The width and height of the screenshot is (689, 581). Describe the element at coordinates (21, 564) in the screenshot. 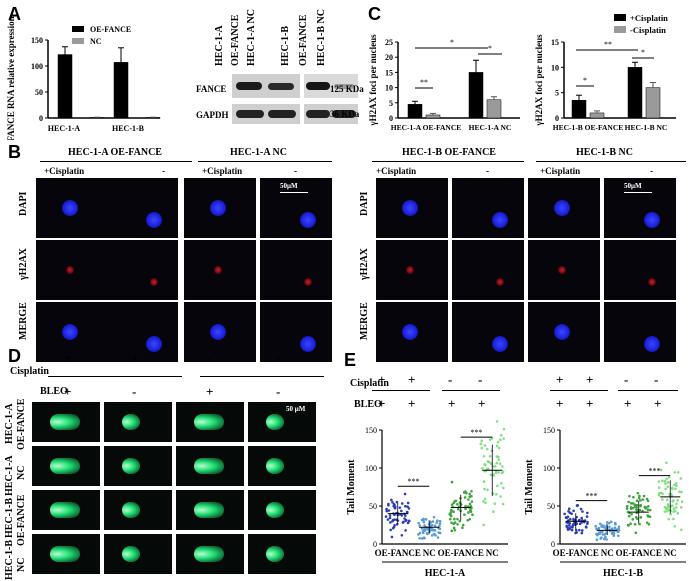

I see `panel-d-row-4b: NC` at that location.